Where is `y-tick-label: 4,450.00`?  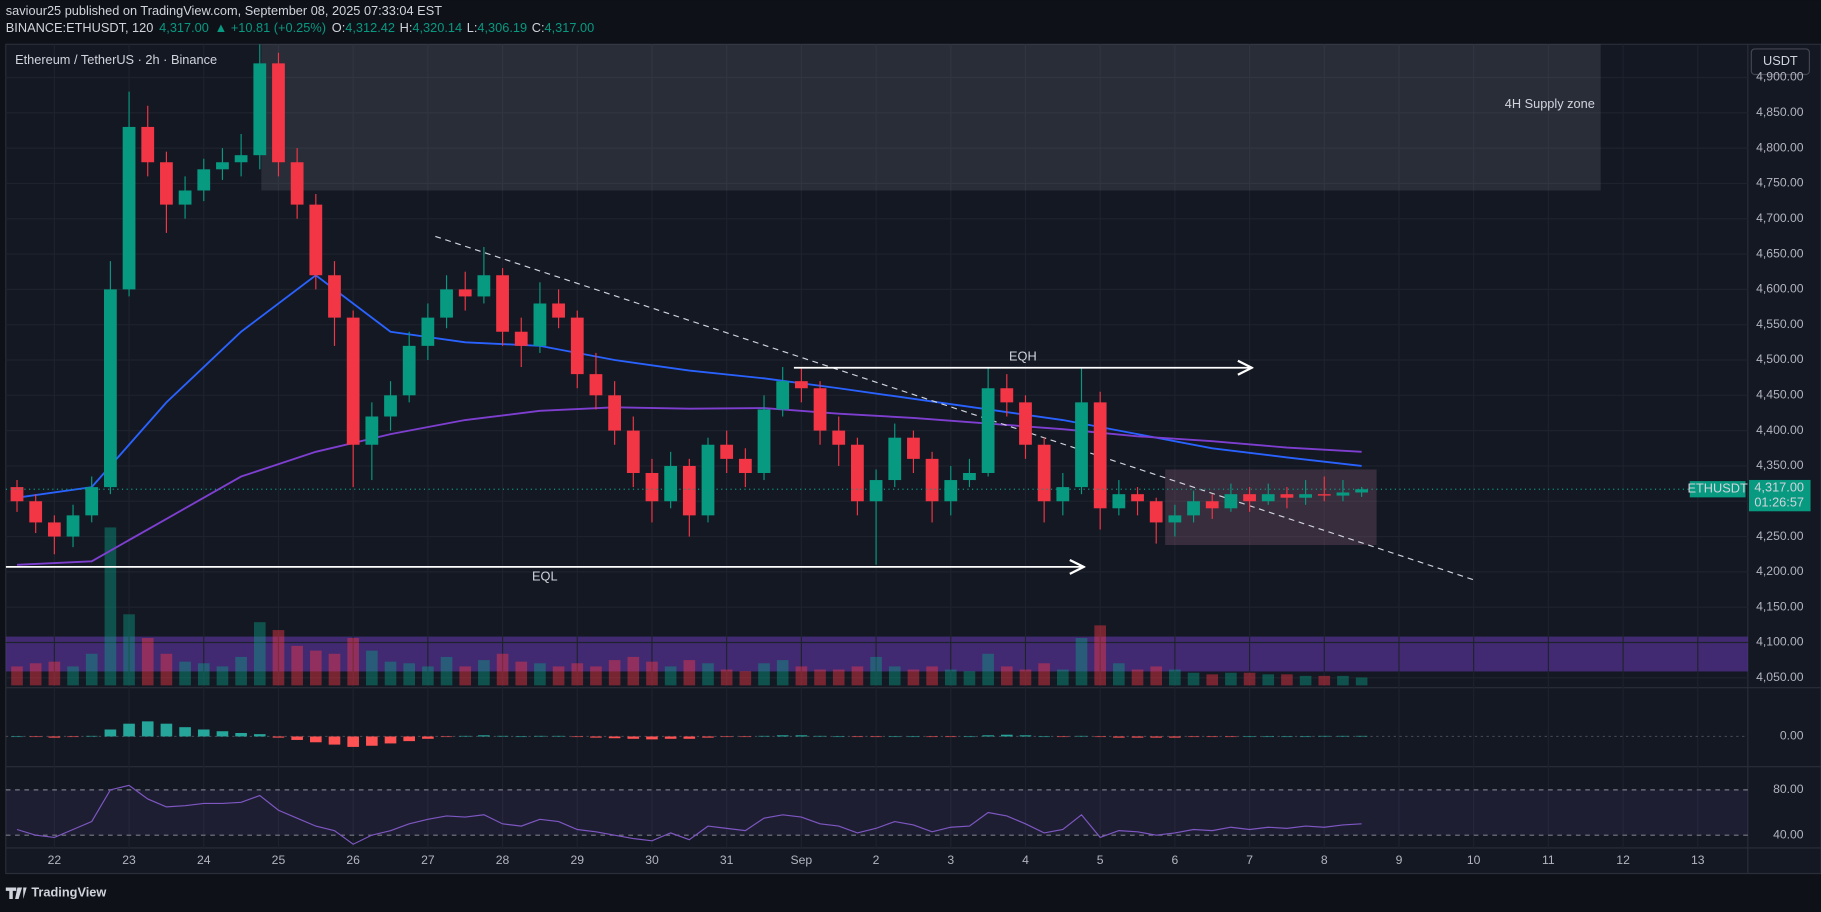 y-tick-label: 4,450.00 is located at coordinates (1780, 395).